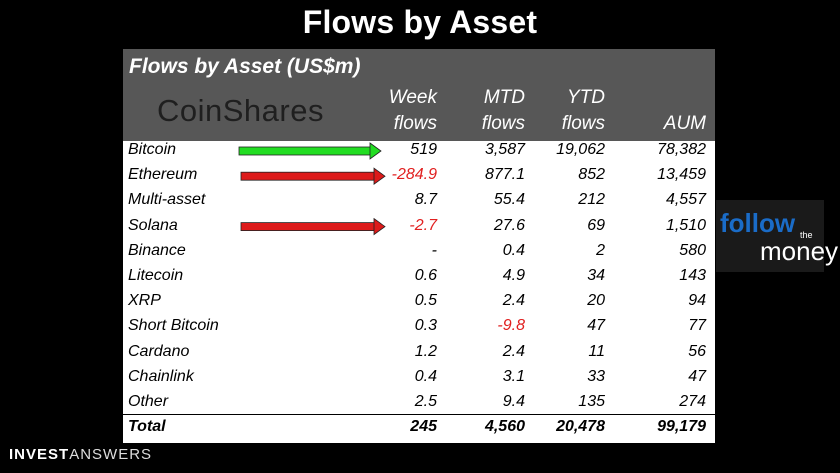 Image resolution: width=840 pixels, height=473 pixels. What do you see at coordinates (163, 175) in the screenshot?
I see `asset-name: Ethereum` at bounding box center [163, 175].